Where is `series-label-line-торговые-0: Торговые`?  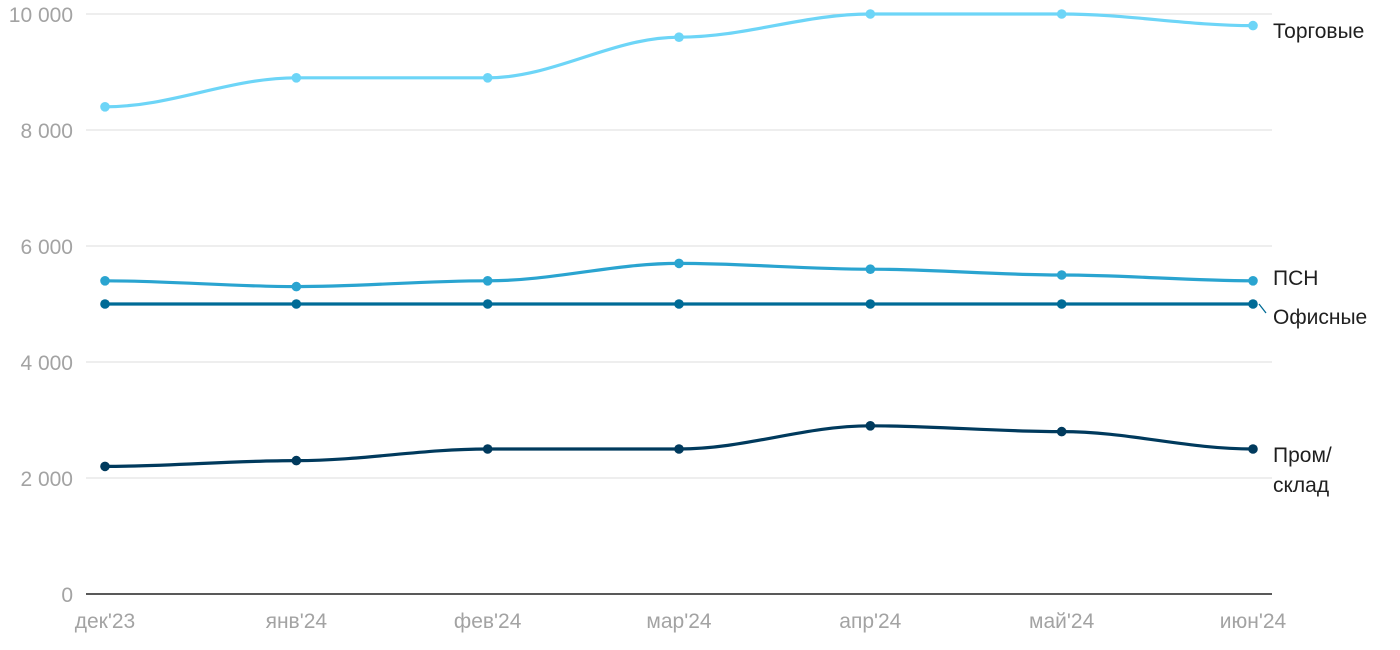 series-label-line-торговые-0: Торговые is located at coordinates (1318, 31).